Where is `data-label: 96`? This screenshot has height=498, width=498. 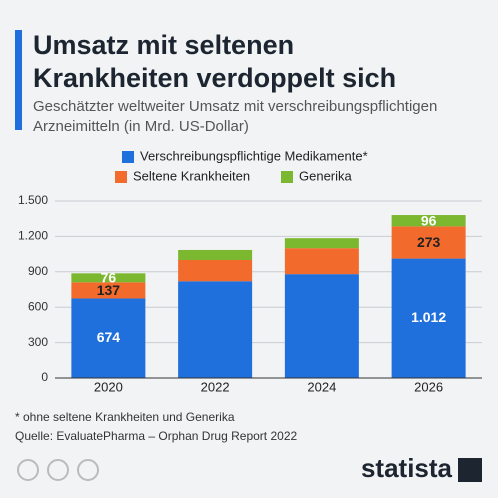 data-label: 96 is located at coordinates (429, 220).